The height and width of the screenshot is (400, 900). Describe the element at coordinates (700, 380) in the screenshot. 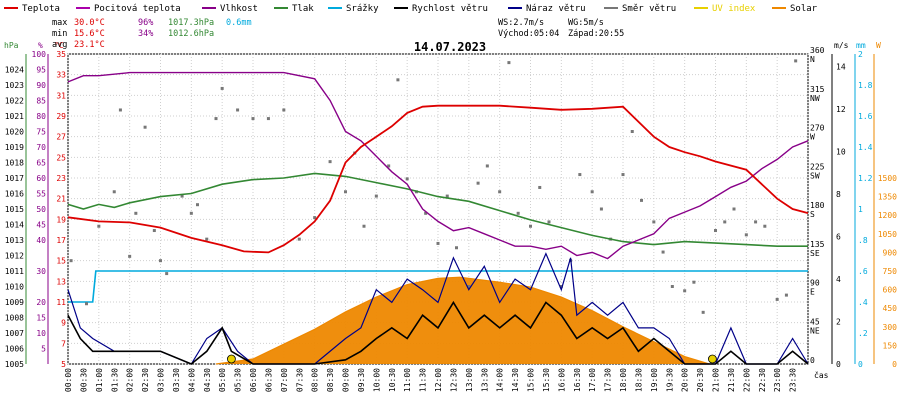

I see `time-tick-label: 20:30` at that location.